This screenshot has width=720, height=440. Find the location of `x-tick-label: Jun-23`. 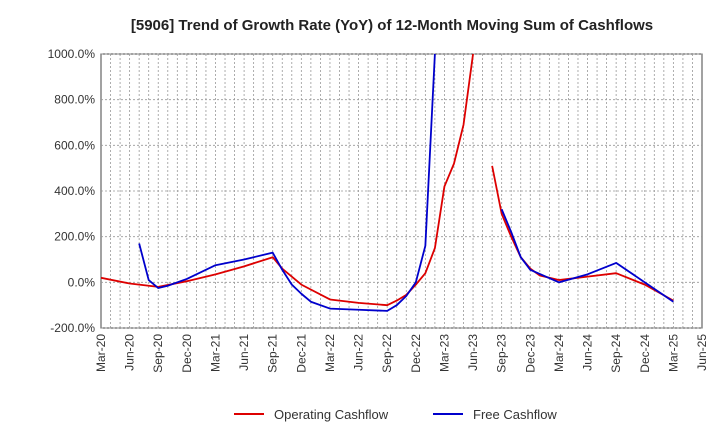

x-tick-label: Jun-23 is located at coordinates (473, 352).